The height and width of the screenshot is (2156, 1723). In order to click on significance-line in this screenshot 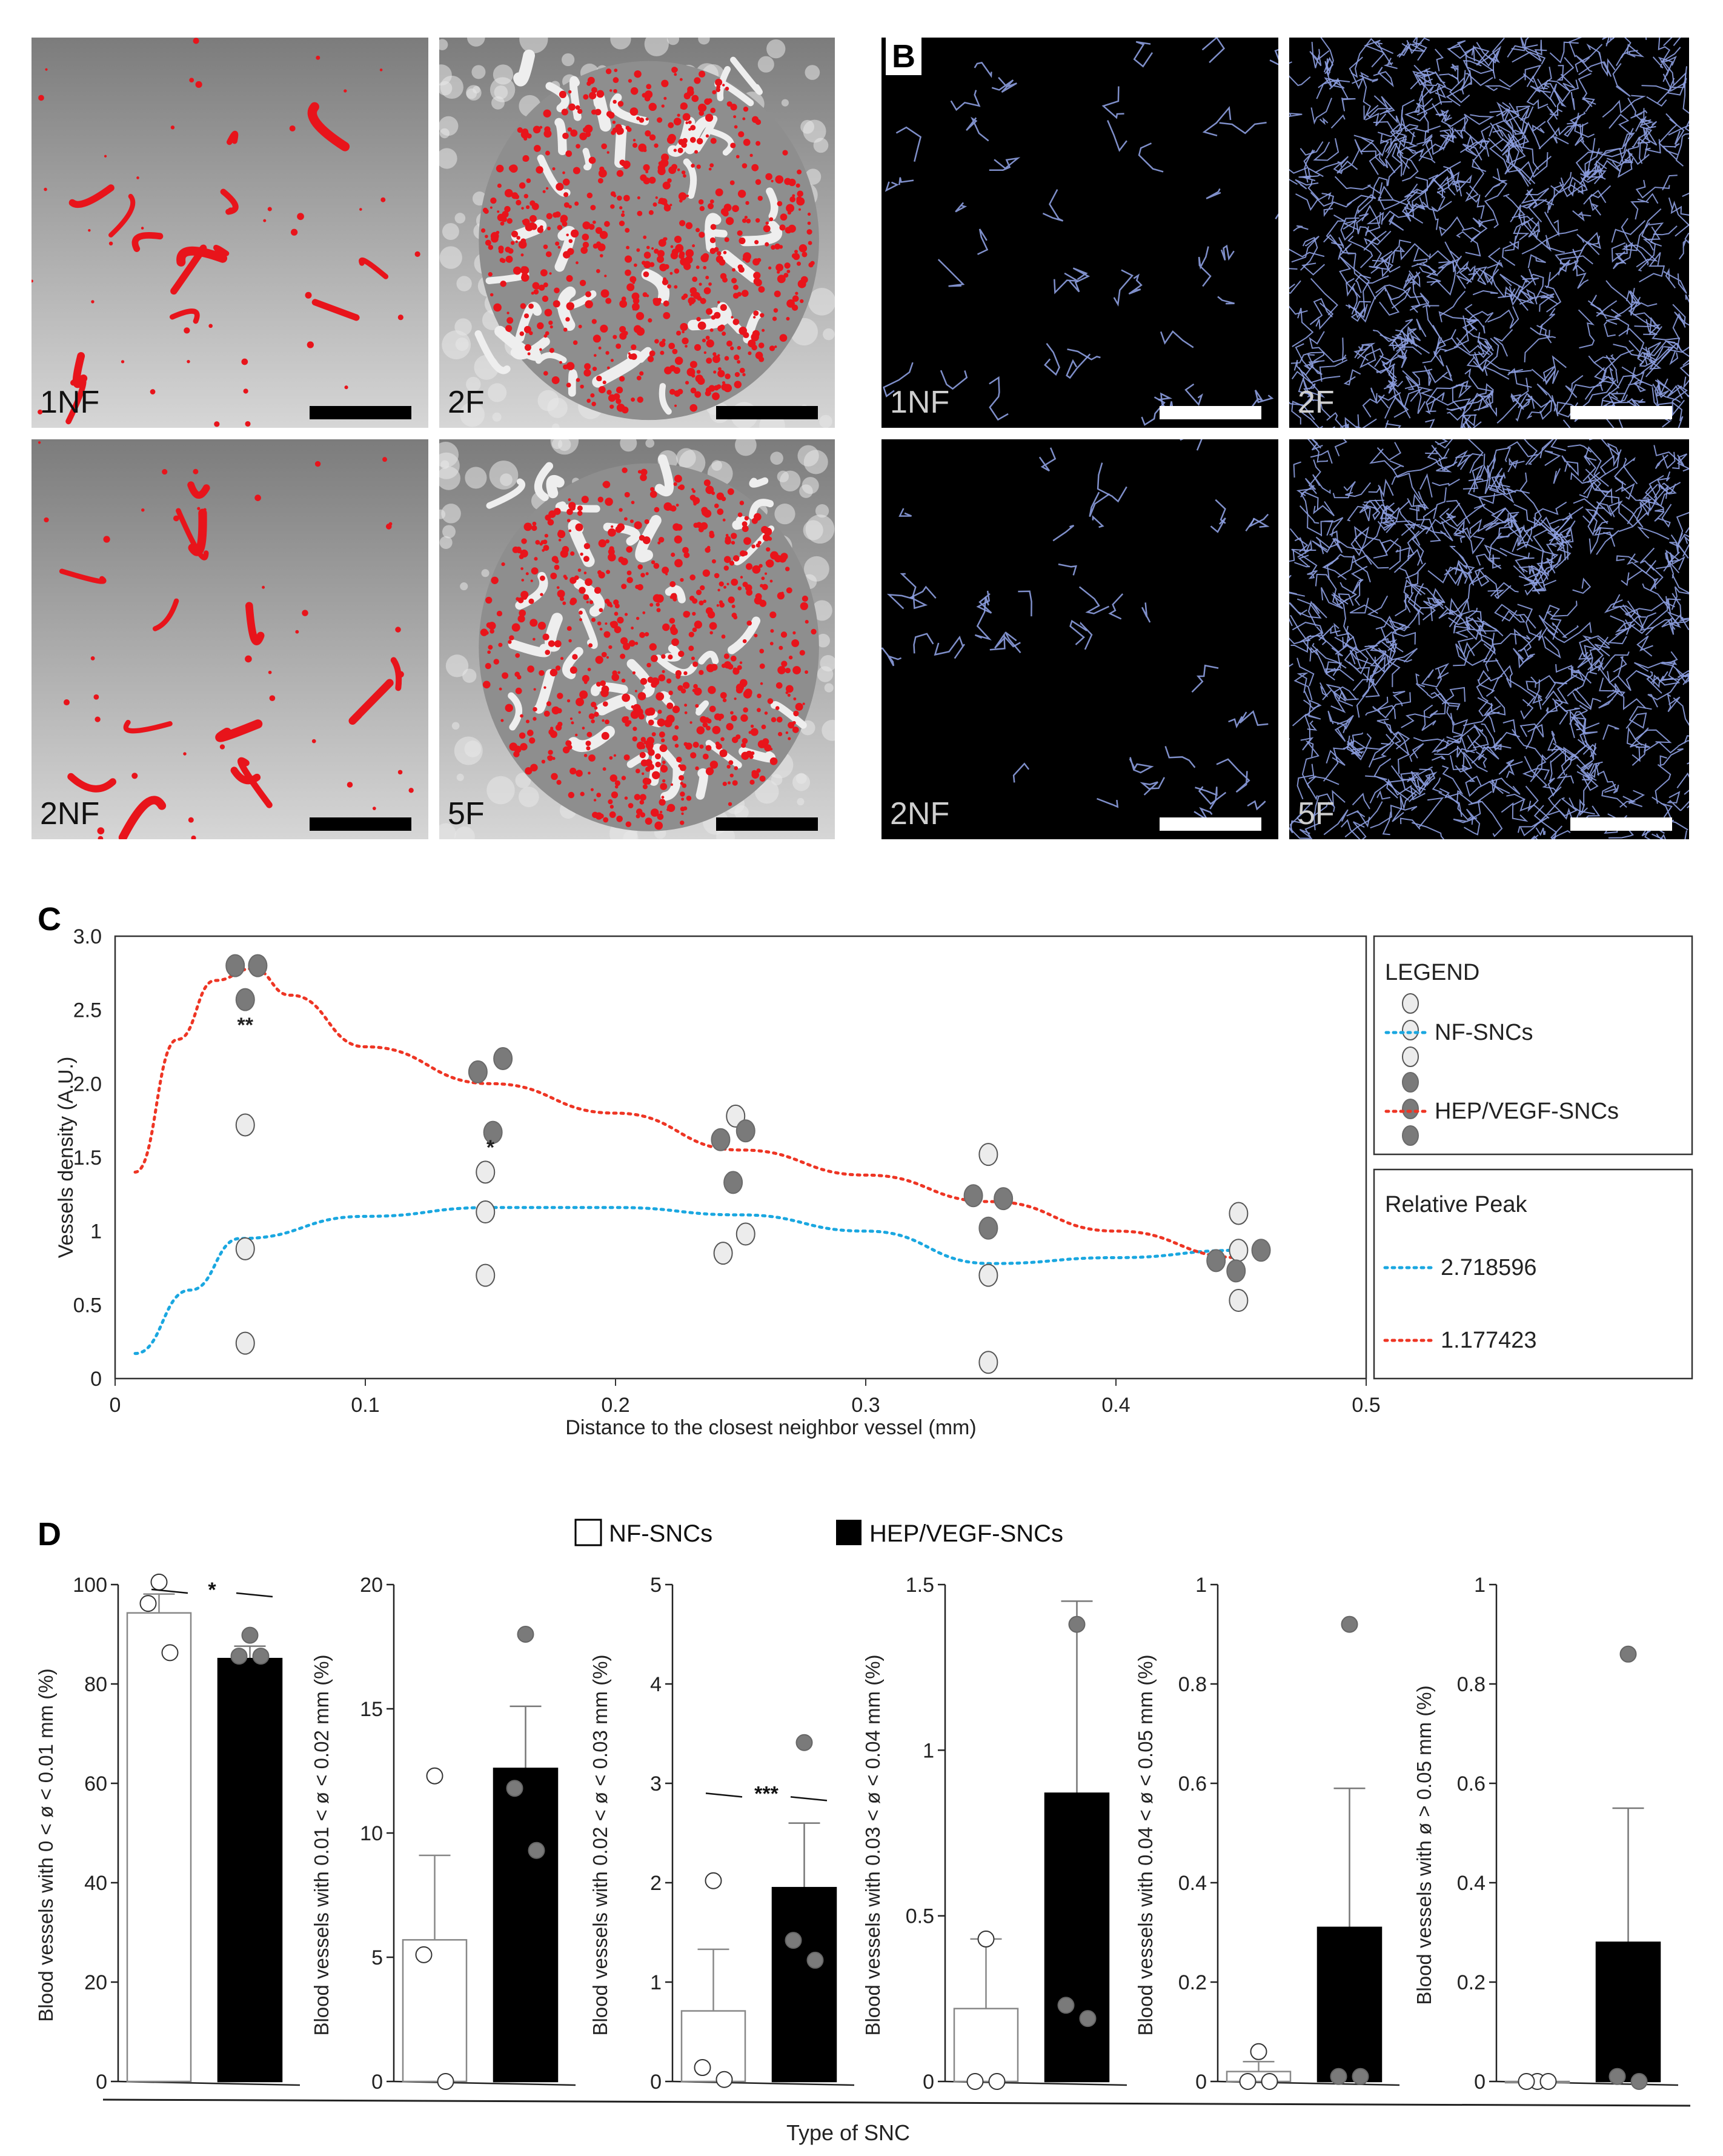, I will do `click(169, 1591)`.